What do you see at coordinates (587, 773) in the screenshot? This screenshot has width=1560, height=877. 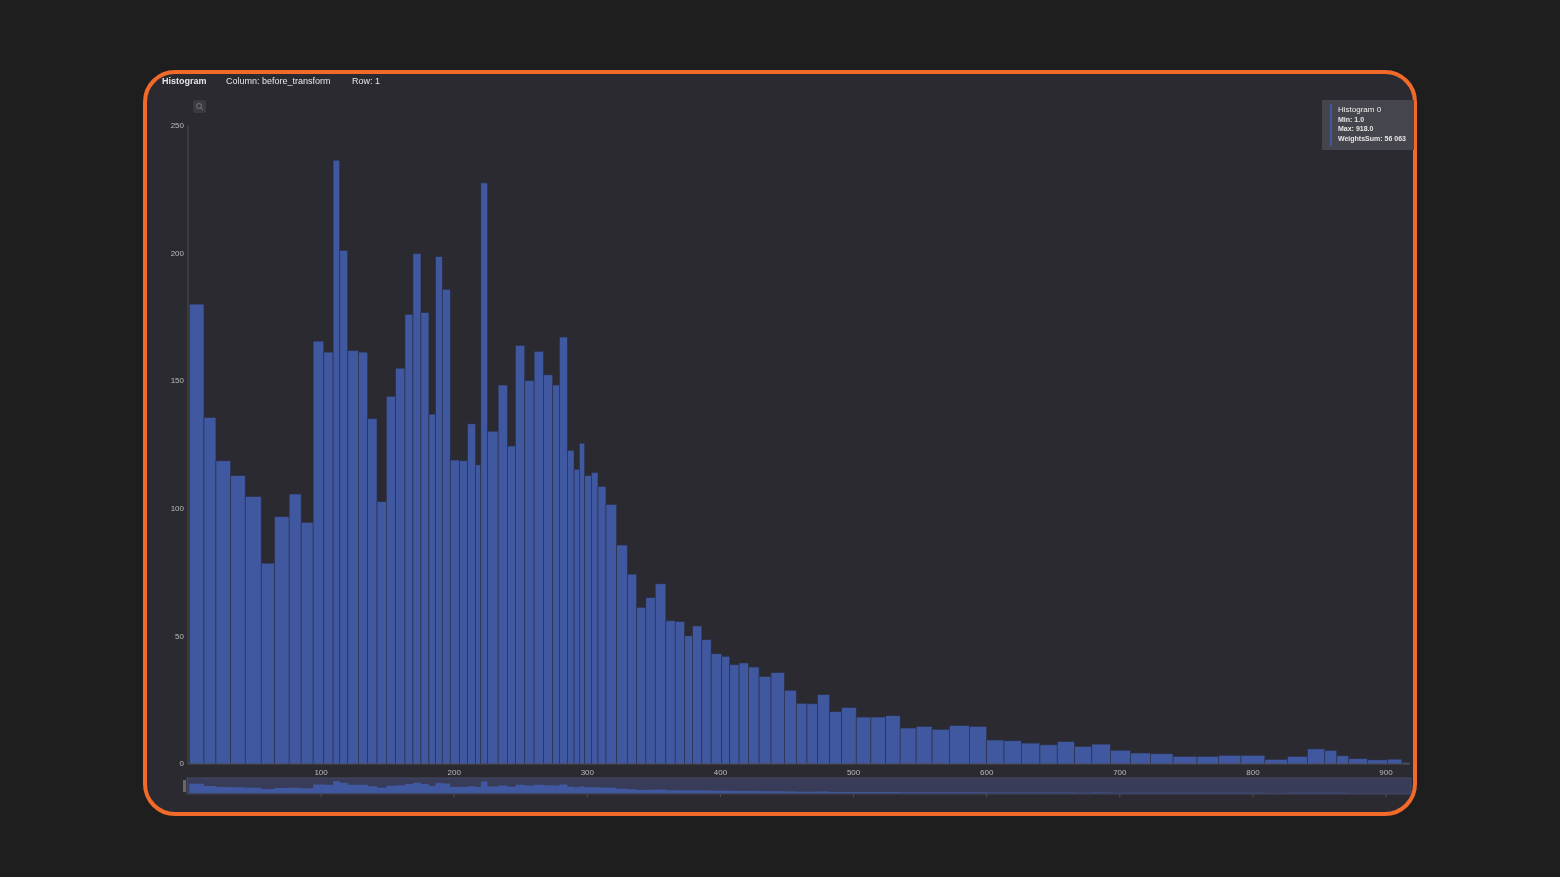 I see `x-tick-label: 300` at bounding box center [587, 773].